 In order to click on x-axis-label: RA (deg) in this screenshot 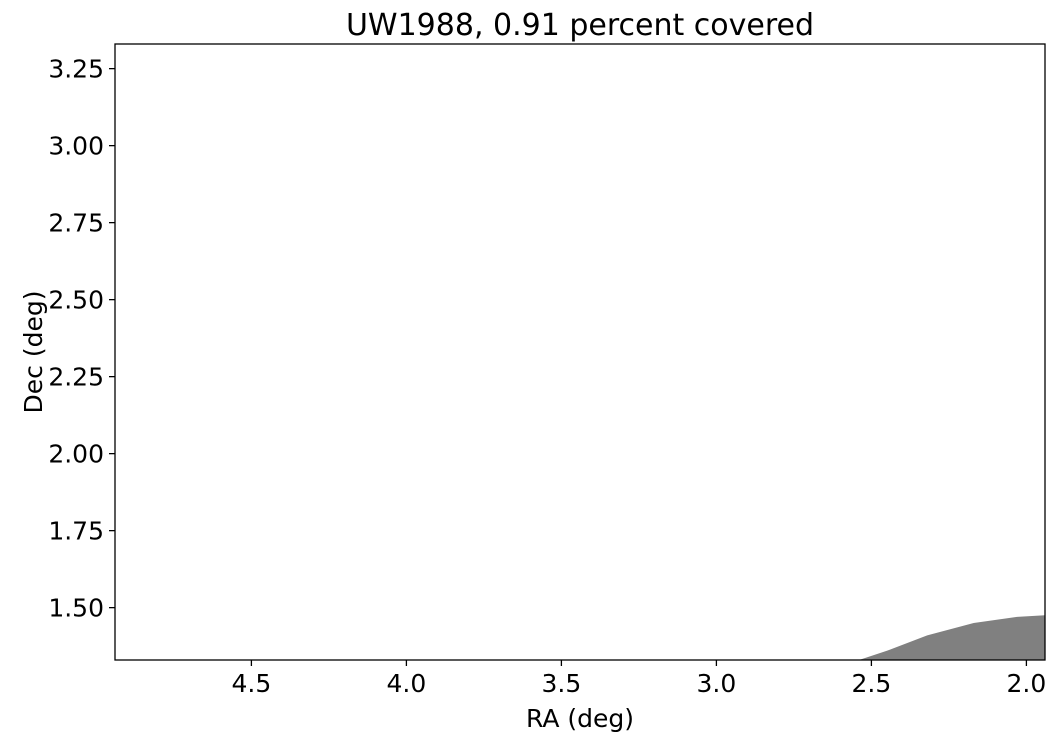, I will do `click(580, 718)`.